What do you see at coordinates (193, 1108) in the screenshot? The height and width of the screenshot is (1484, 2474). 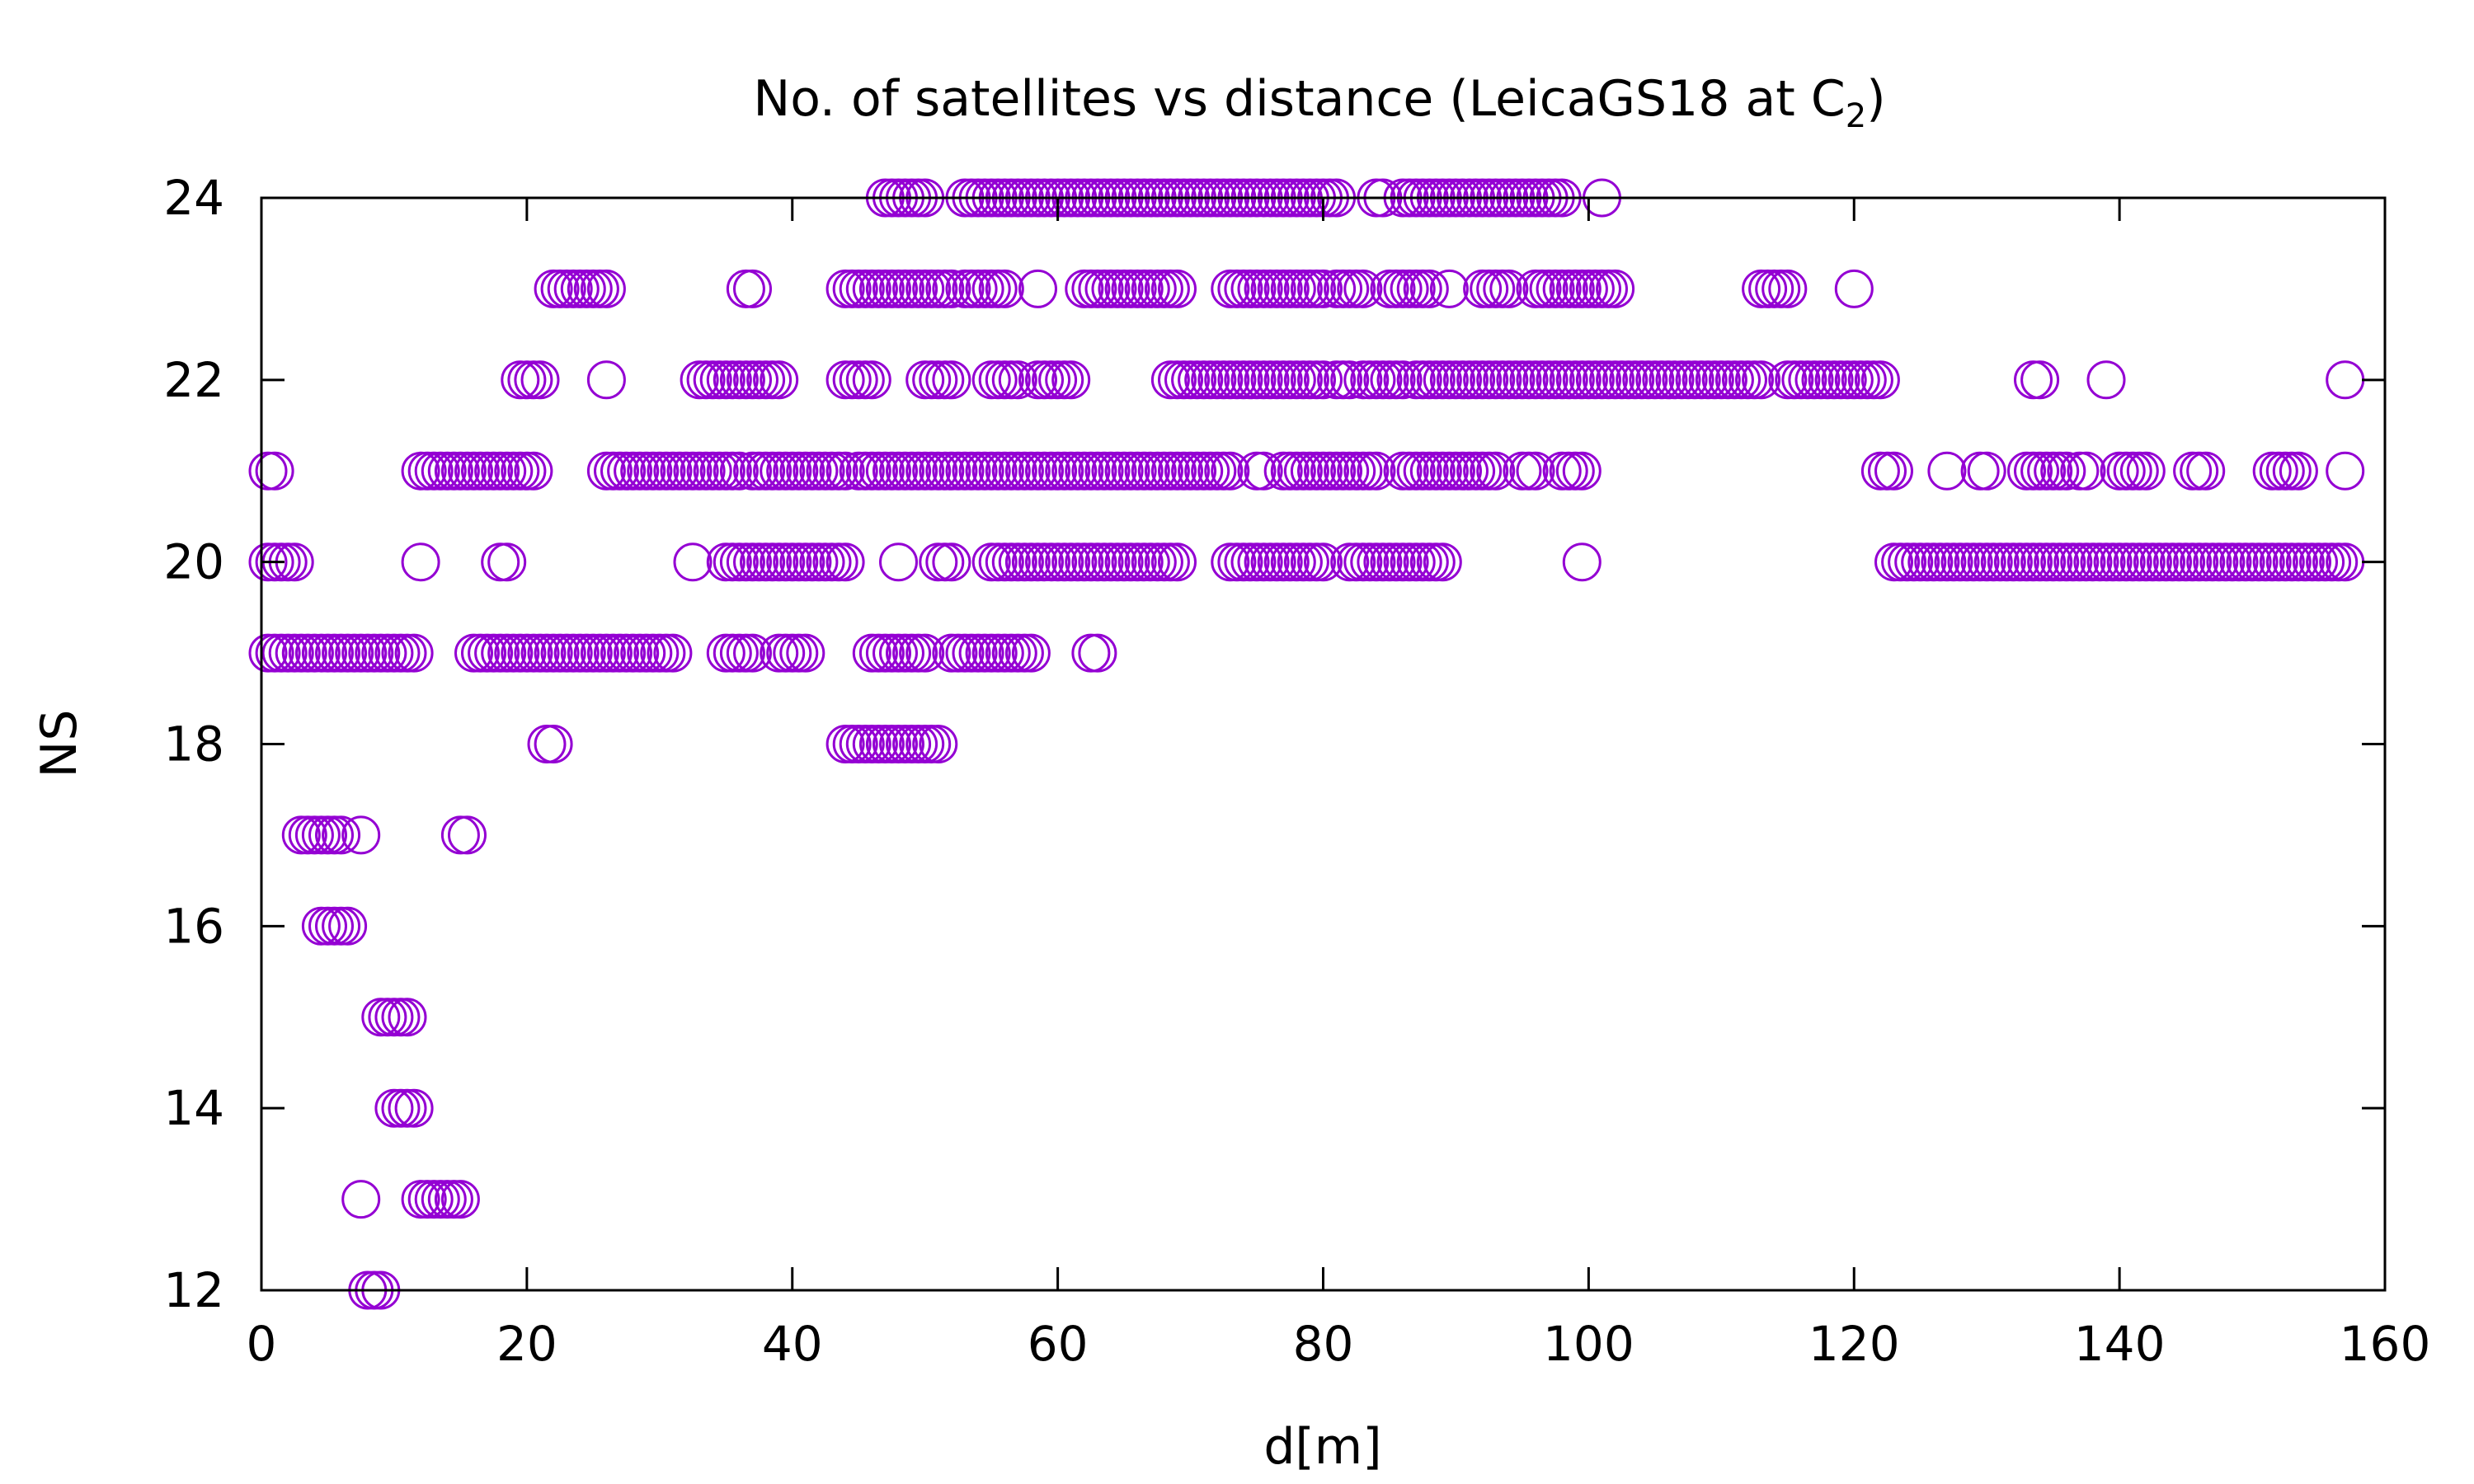 I see `y-tick-label: 14` at bounding box center [193, 1108].